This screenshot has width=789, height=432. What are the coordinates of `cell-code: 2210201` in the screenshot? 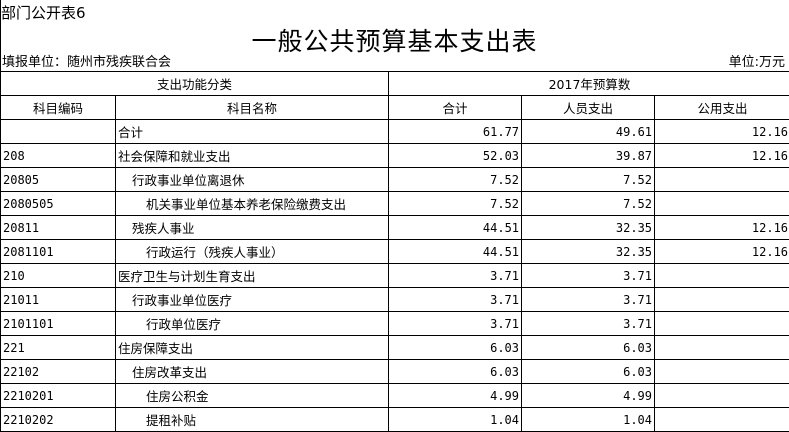 It's located at (58, 396).